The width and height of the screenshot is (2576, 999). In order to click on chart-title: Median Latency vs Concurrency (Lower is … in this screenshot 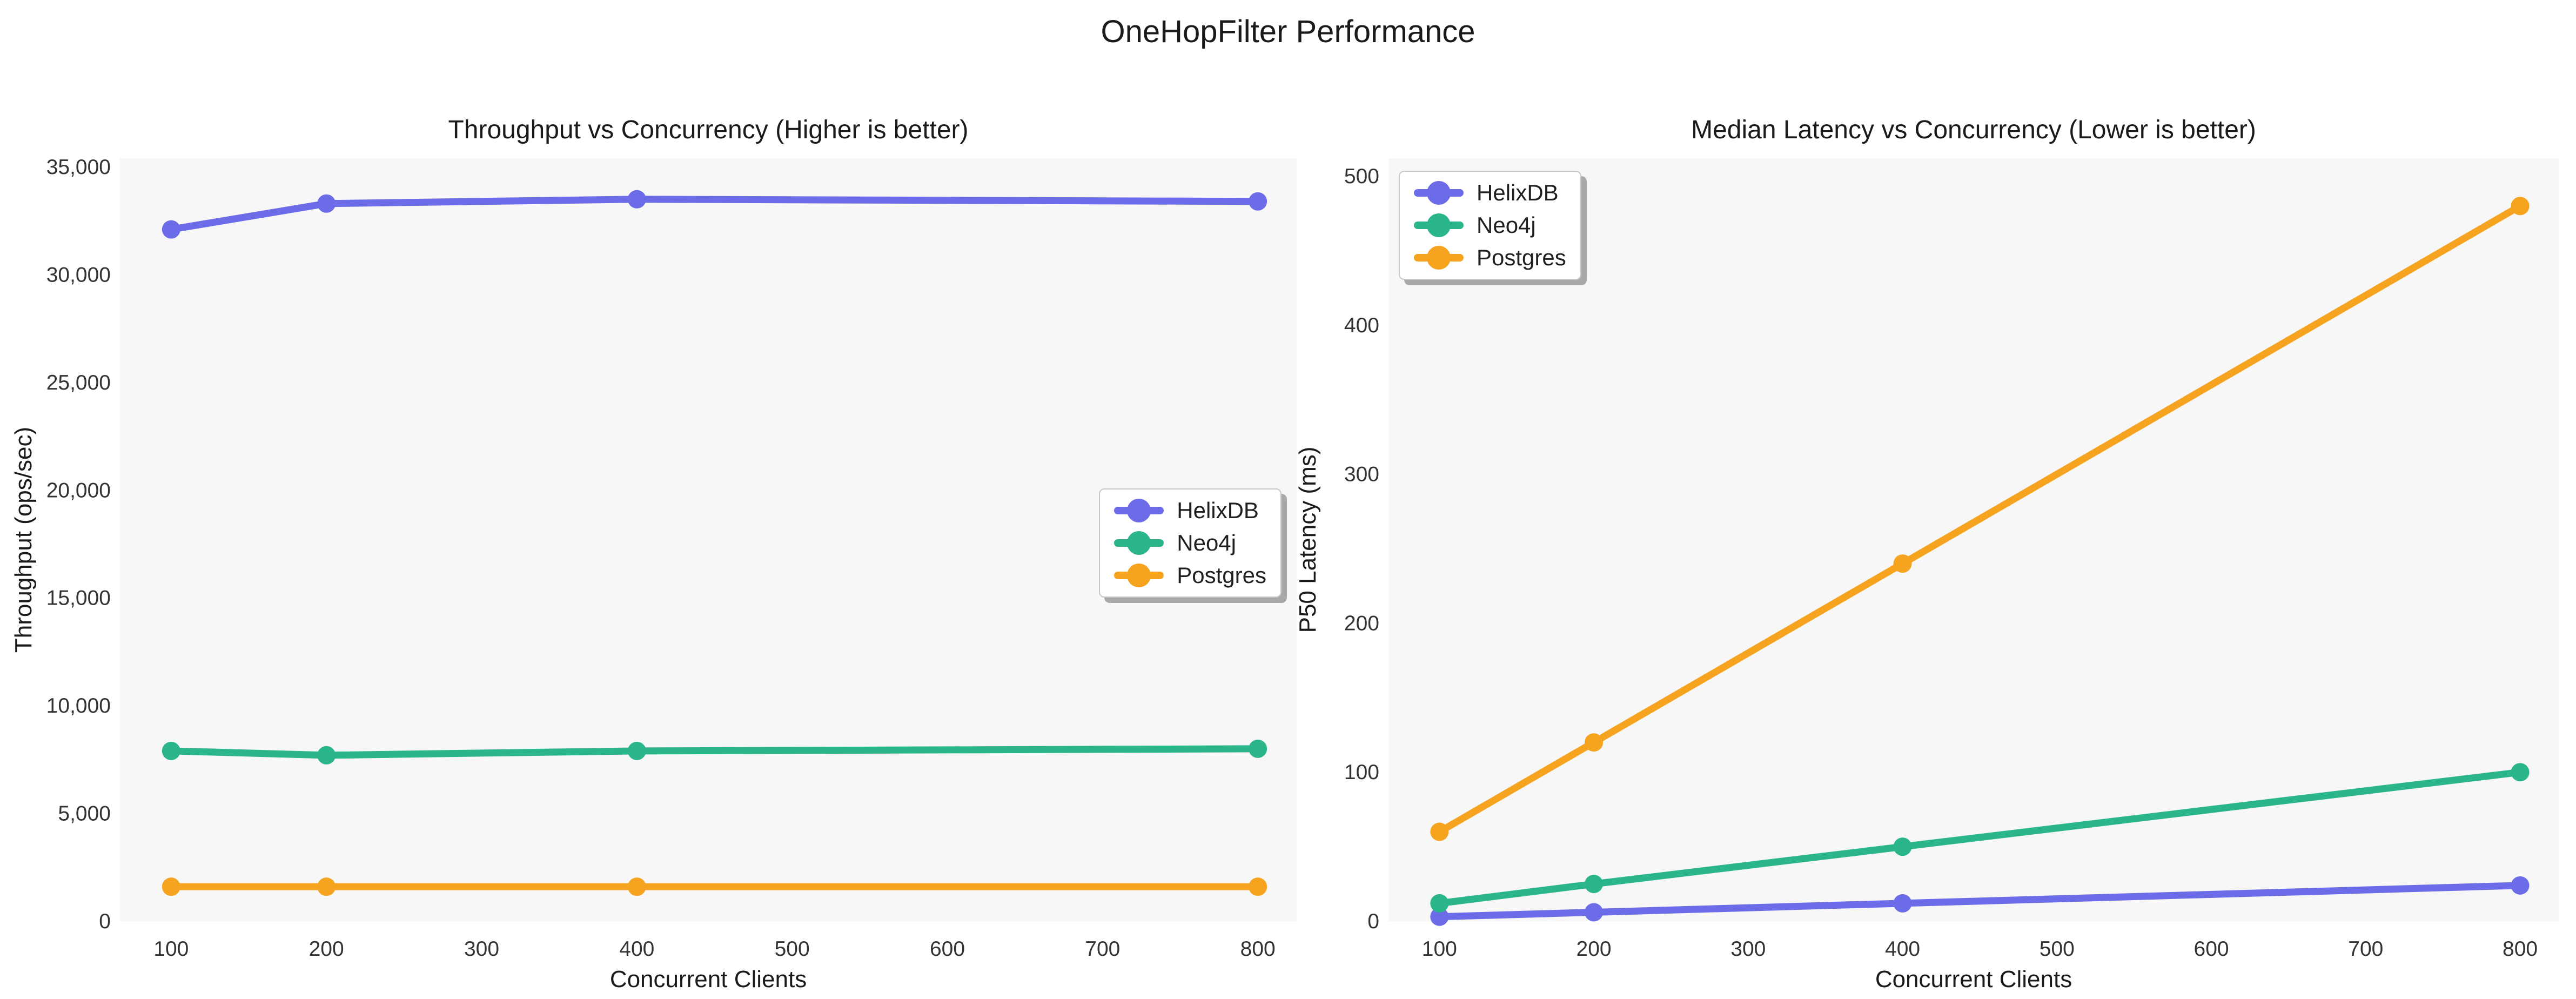, I will do `click(1974, 130)`.